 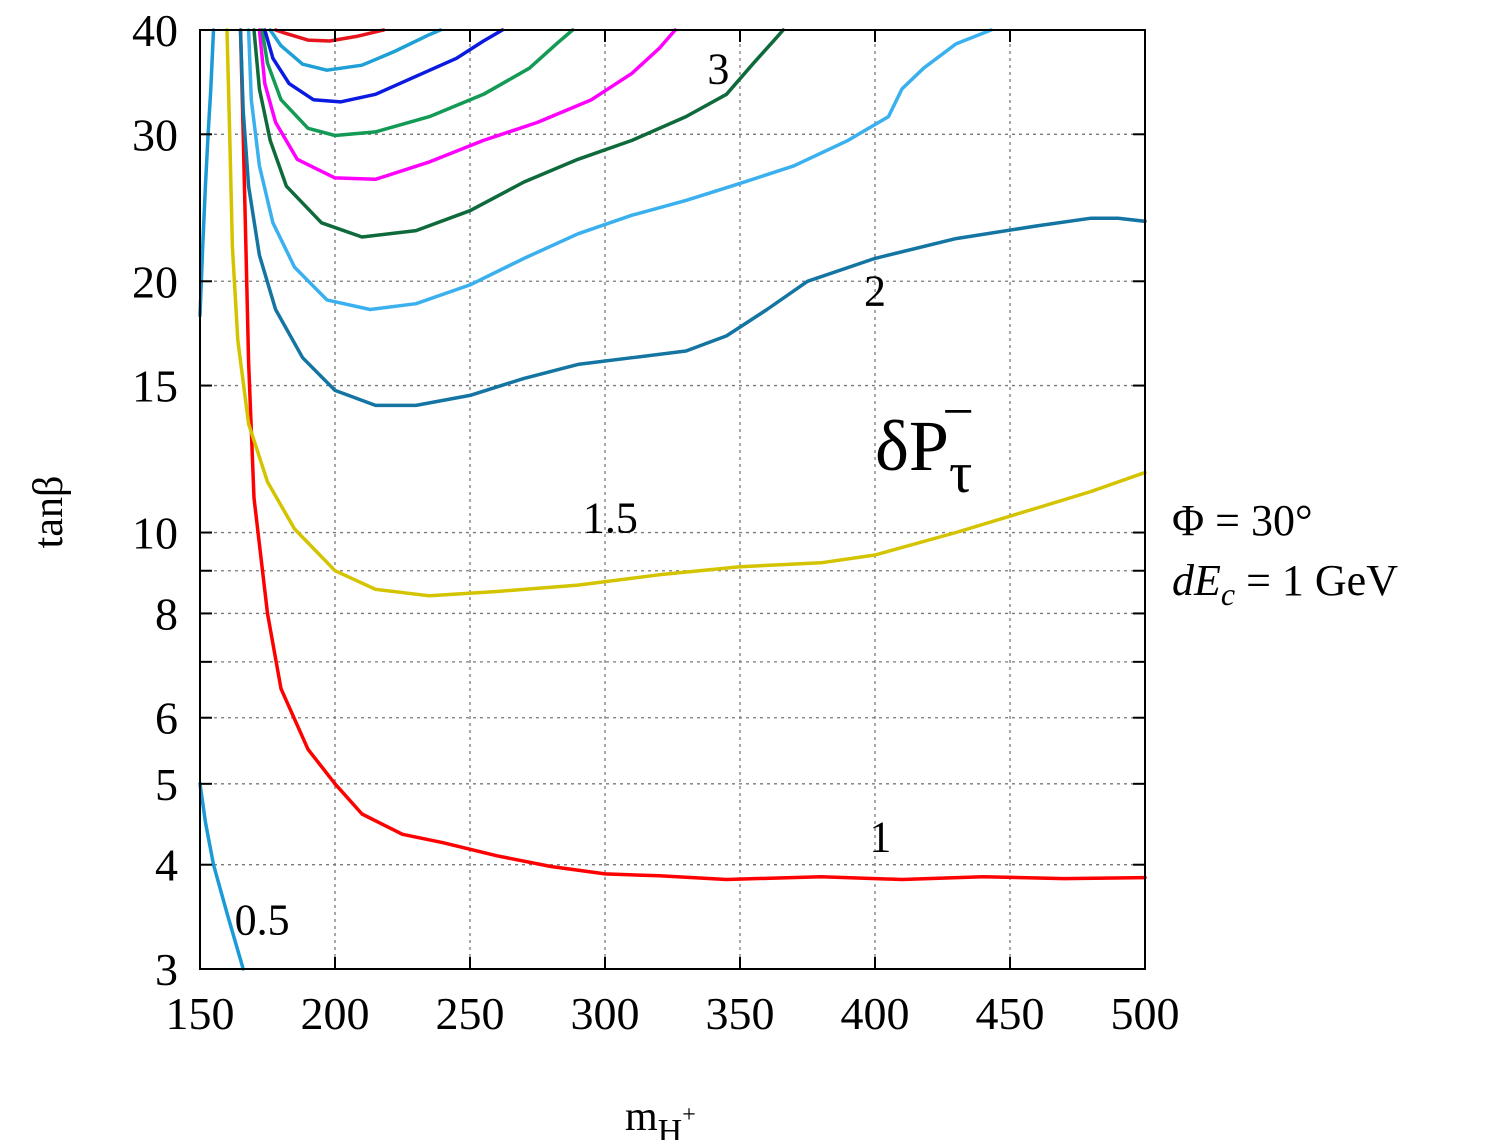 I want to click on contour-label: 0.5, so click(x=262, y=919).